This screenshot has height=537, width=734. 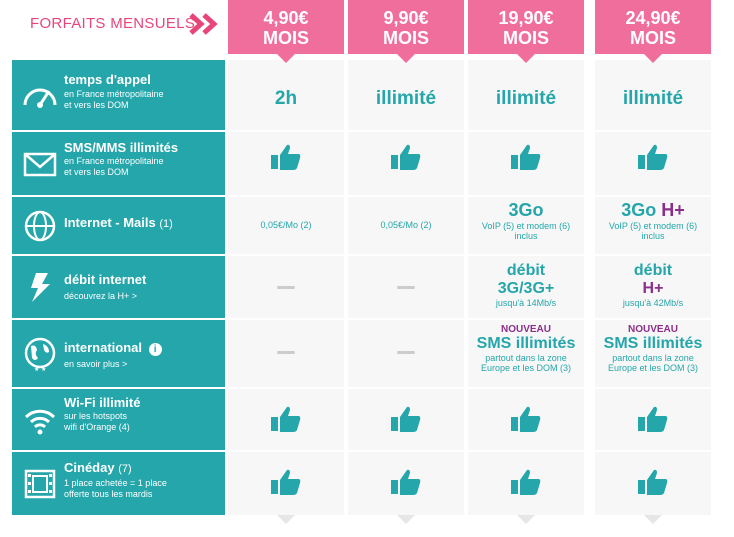 I want to click on globe-icon, so click(x=40, y=225).